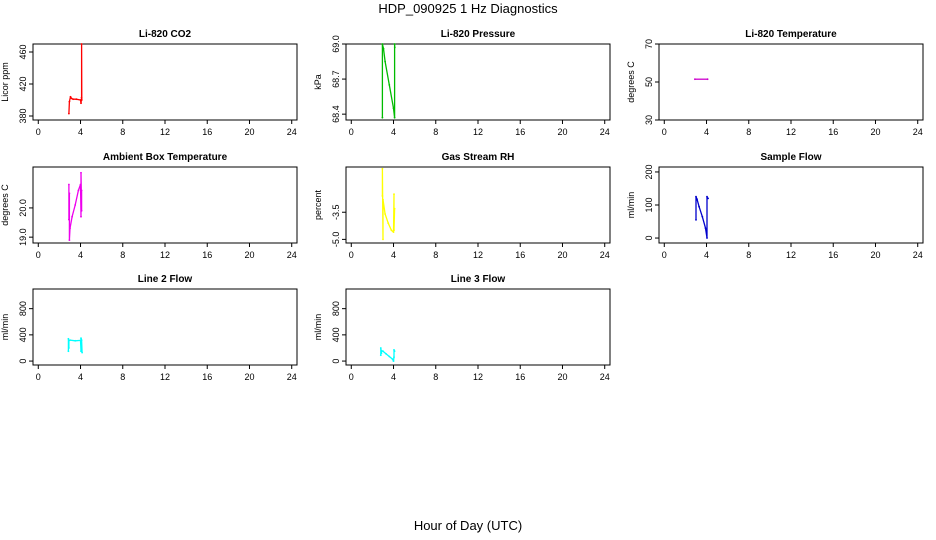 This screenshot has width=936, height=540. What do you see at coordinates (23, 83) in the screenshot?
I see `y-tick-label: 420` at bounding box center [23, 83].